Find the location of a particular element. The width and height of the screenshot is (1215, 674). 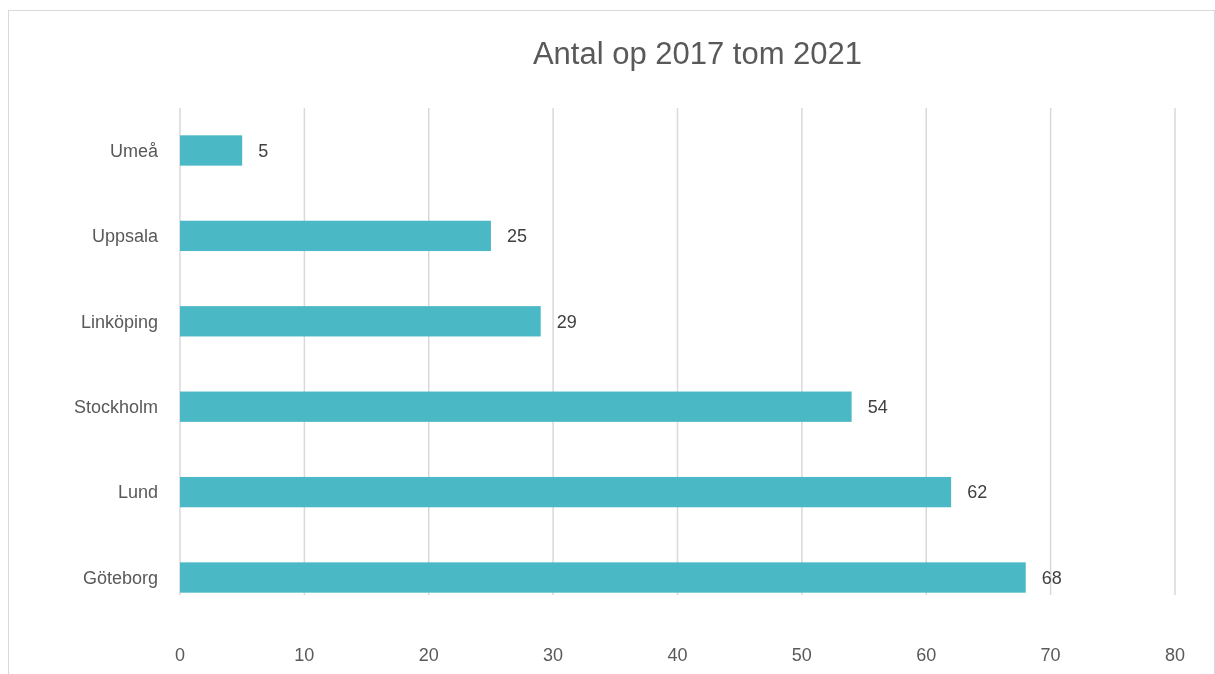

x-tick-label: 40 is located at coordinates (677, 655).